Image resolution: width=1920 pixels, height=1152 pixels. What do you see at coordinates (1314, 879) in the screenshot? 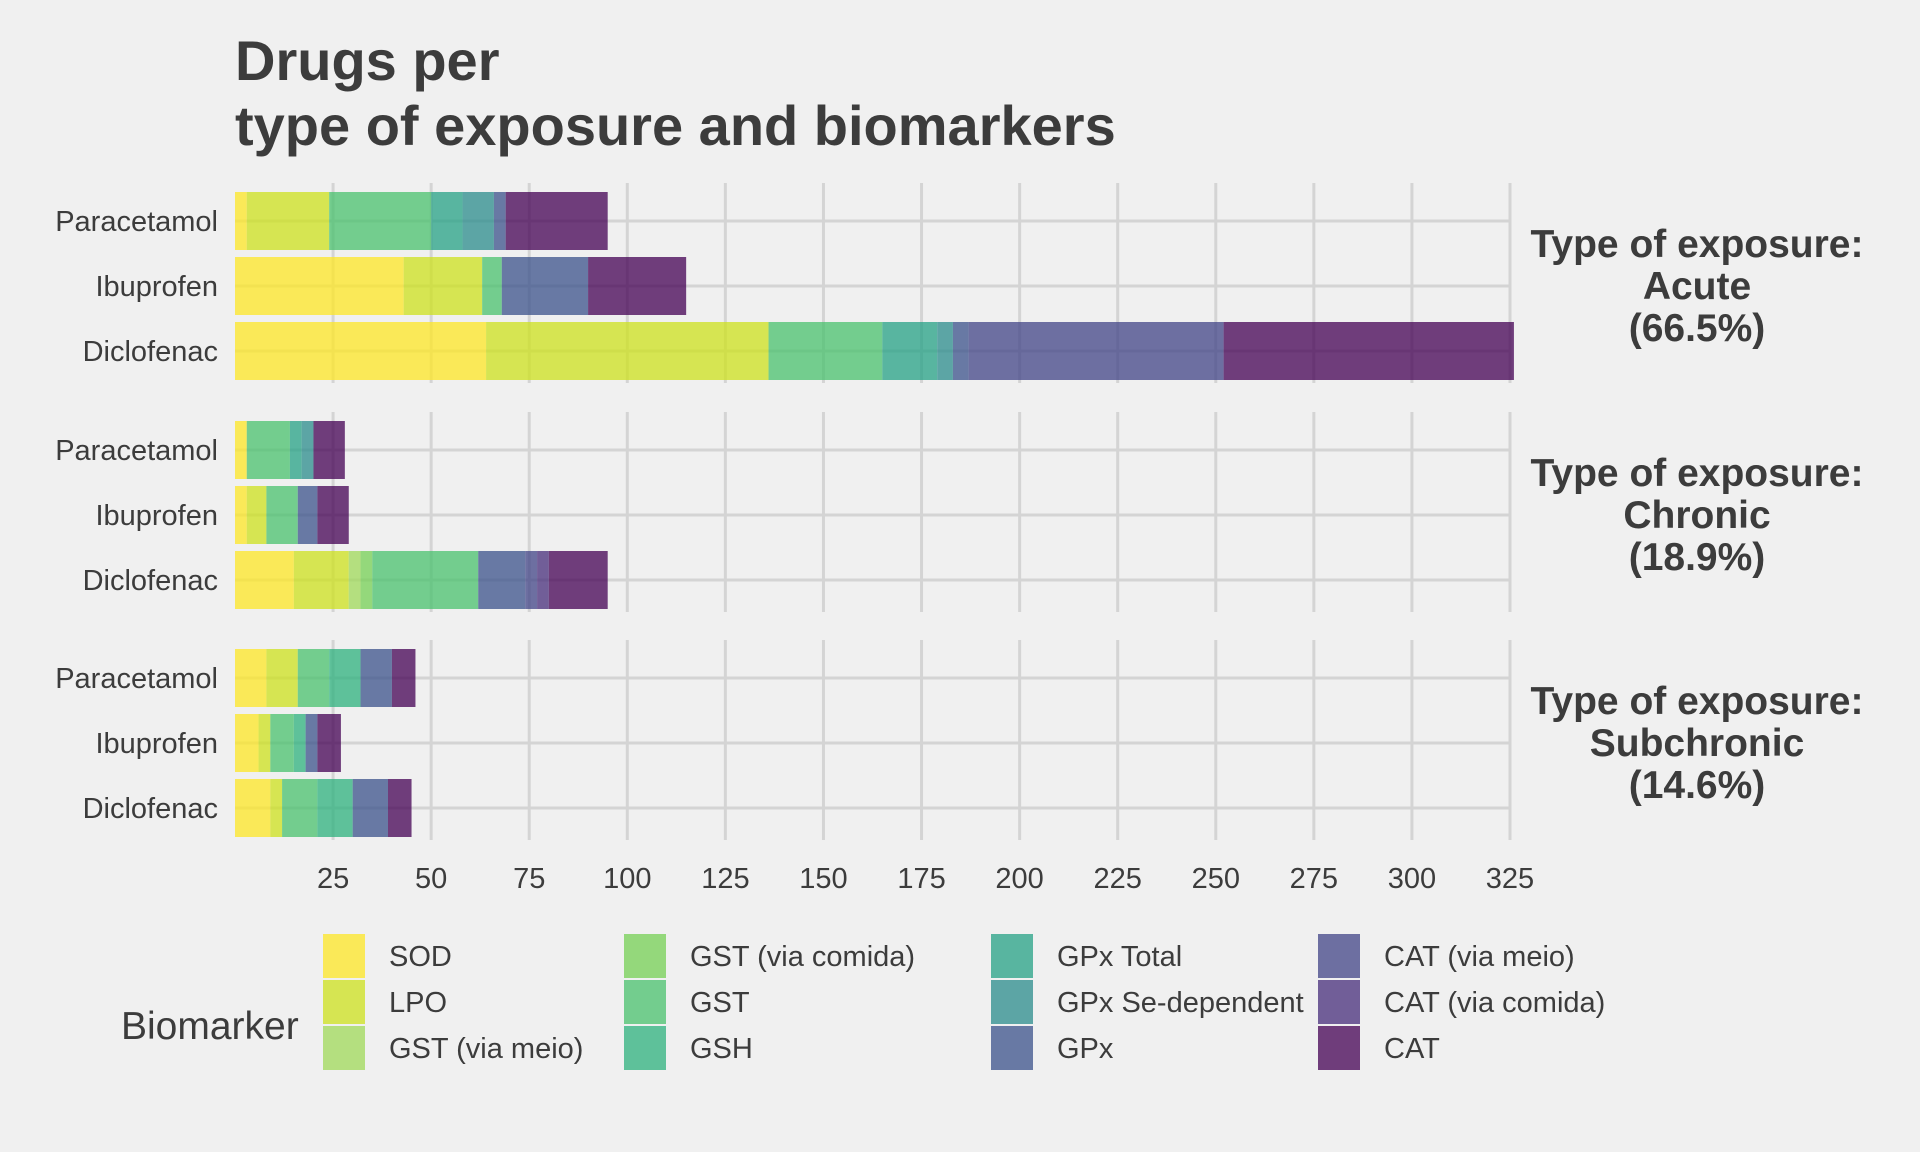
I see `x-tick-label: 275` at bounding box center [1314, 879].